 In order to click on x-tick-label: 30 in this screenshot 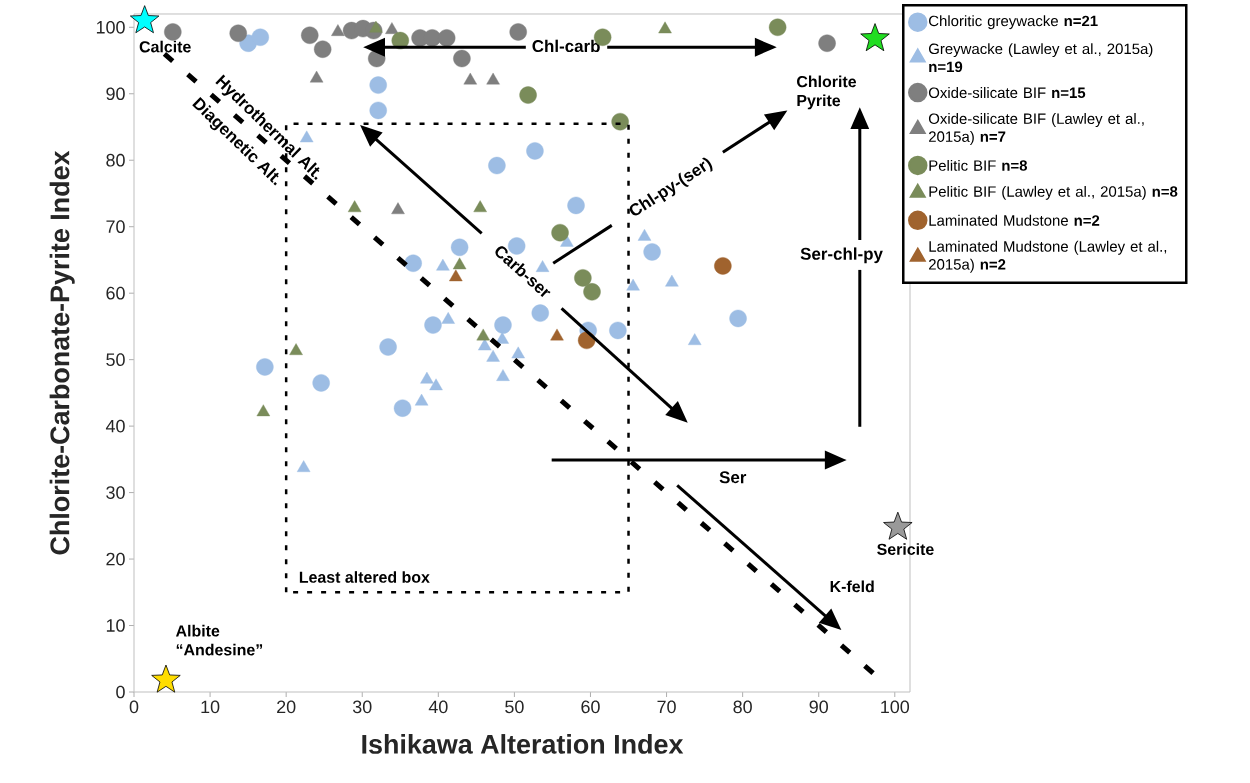, I will do `click(362, 707)`.